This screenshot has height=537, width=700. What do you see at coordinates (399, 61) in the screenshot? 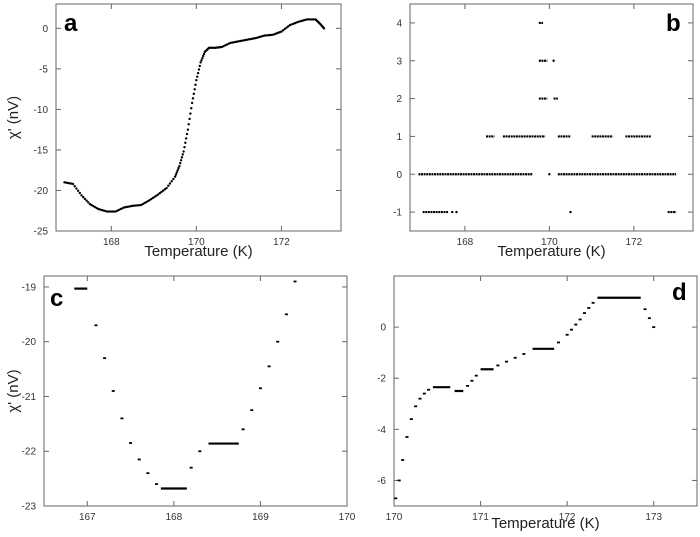
I see `y-tick-label: 3` at bounding box center [399, 61].